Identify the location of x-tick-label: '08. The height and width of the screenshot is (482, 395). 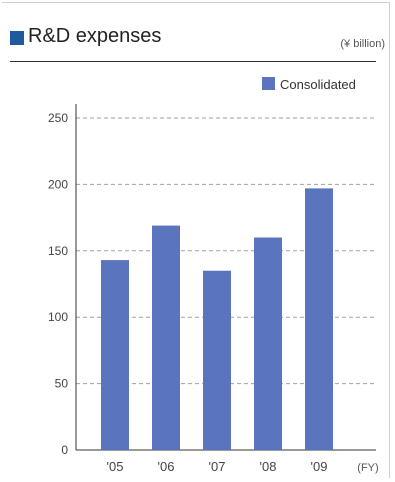
(268, 466).